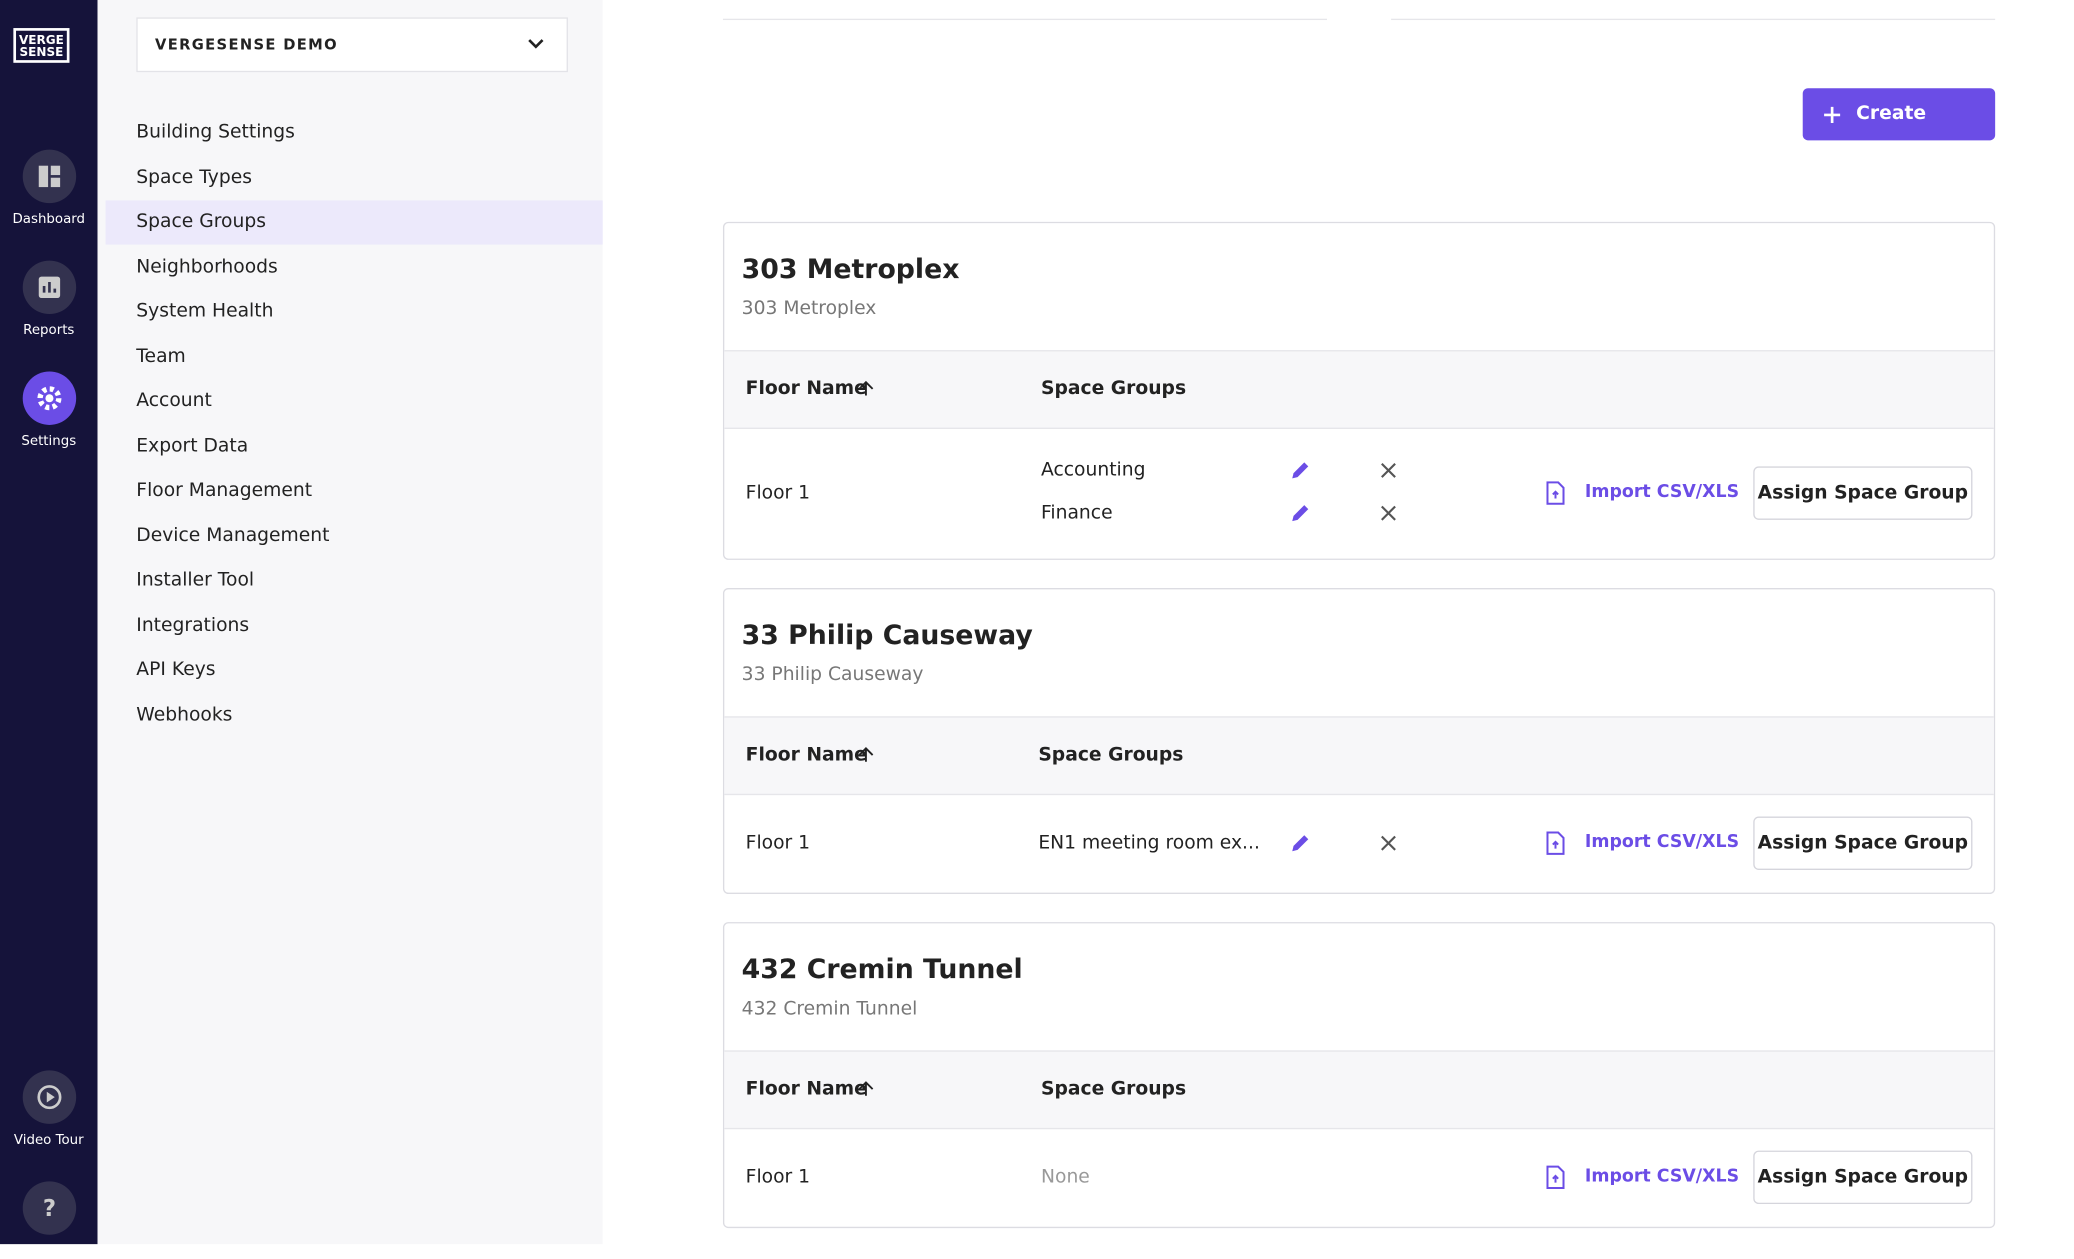 This screenshot has width=2074, height=1259. What do you see at coordinates (195, 580) in the screenshot?
I see `menu-item: Installer Tool` at bounding box center [195, 580].